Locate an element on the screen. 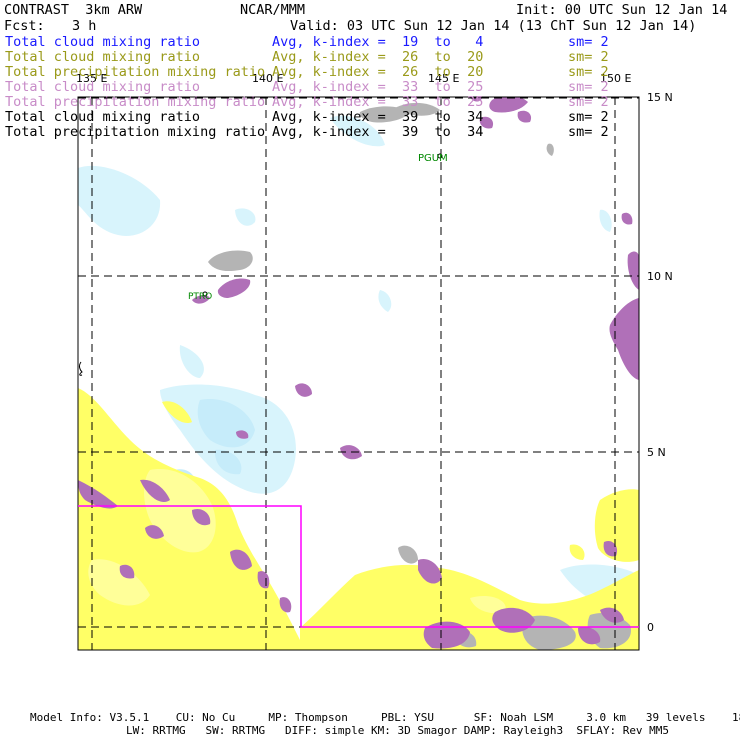  lat-label-15n: 15 N is located at coordinates (660, 97).